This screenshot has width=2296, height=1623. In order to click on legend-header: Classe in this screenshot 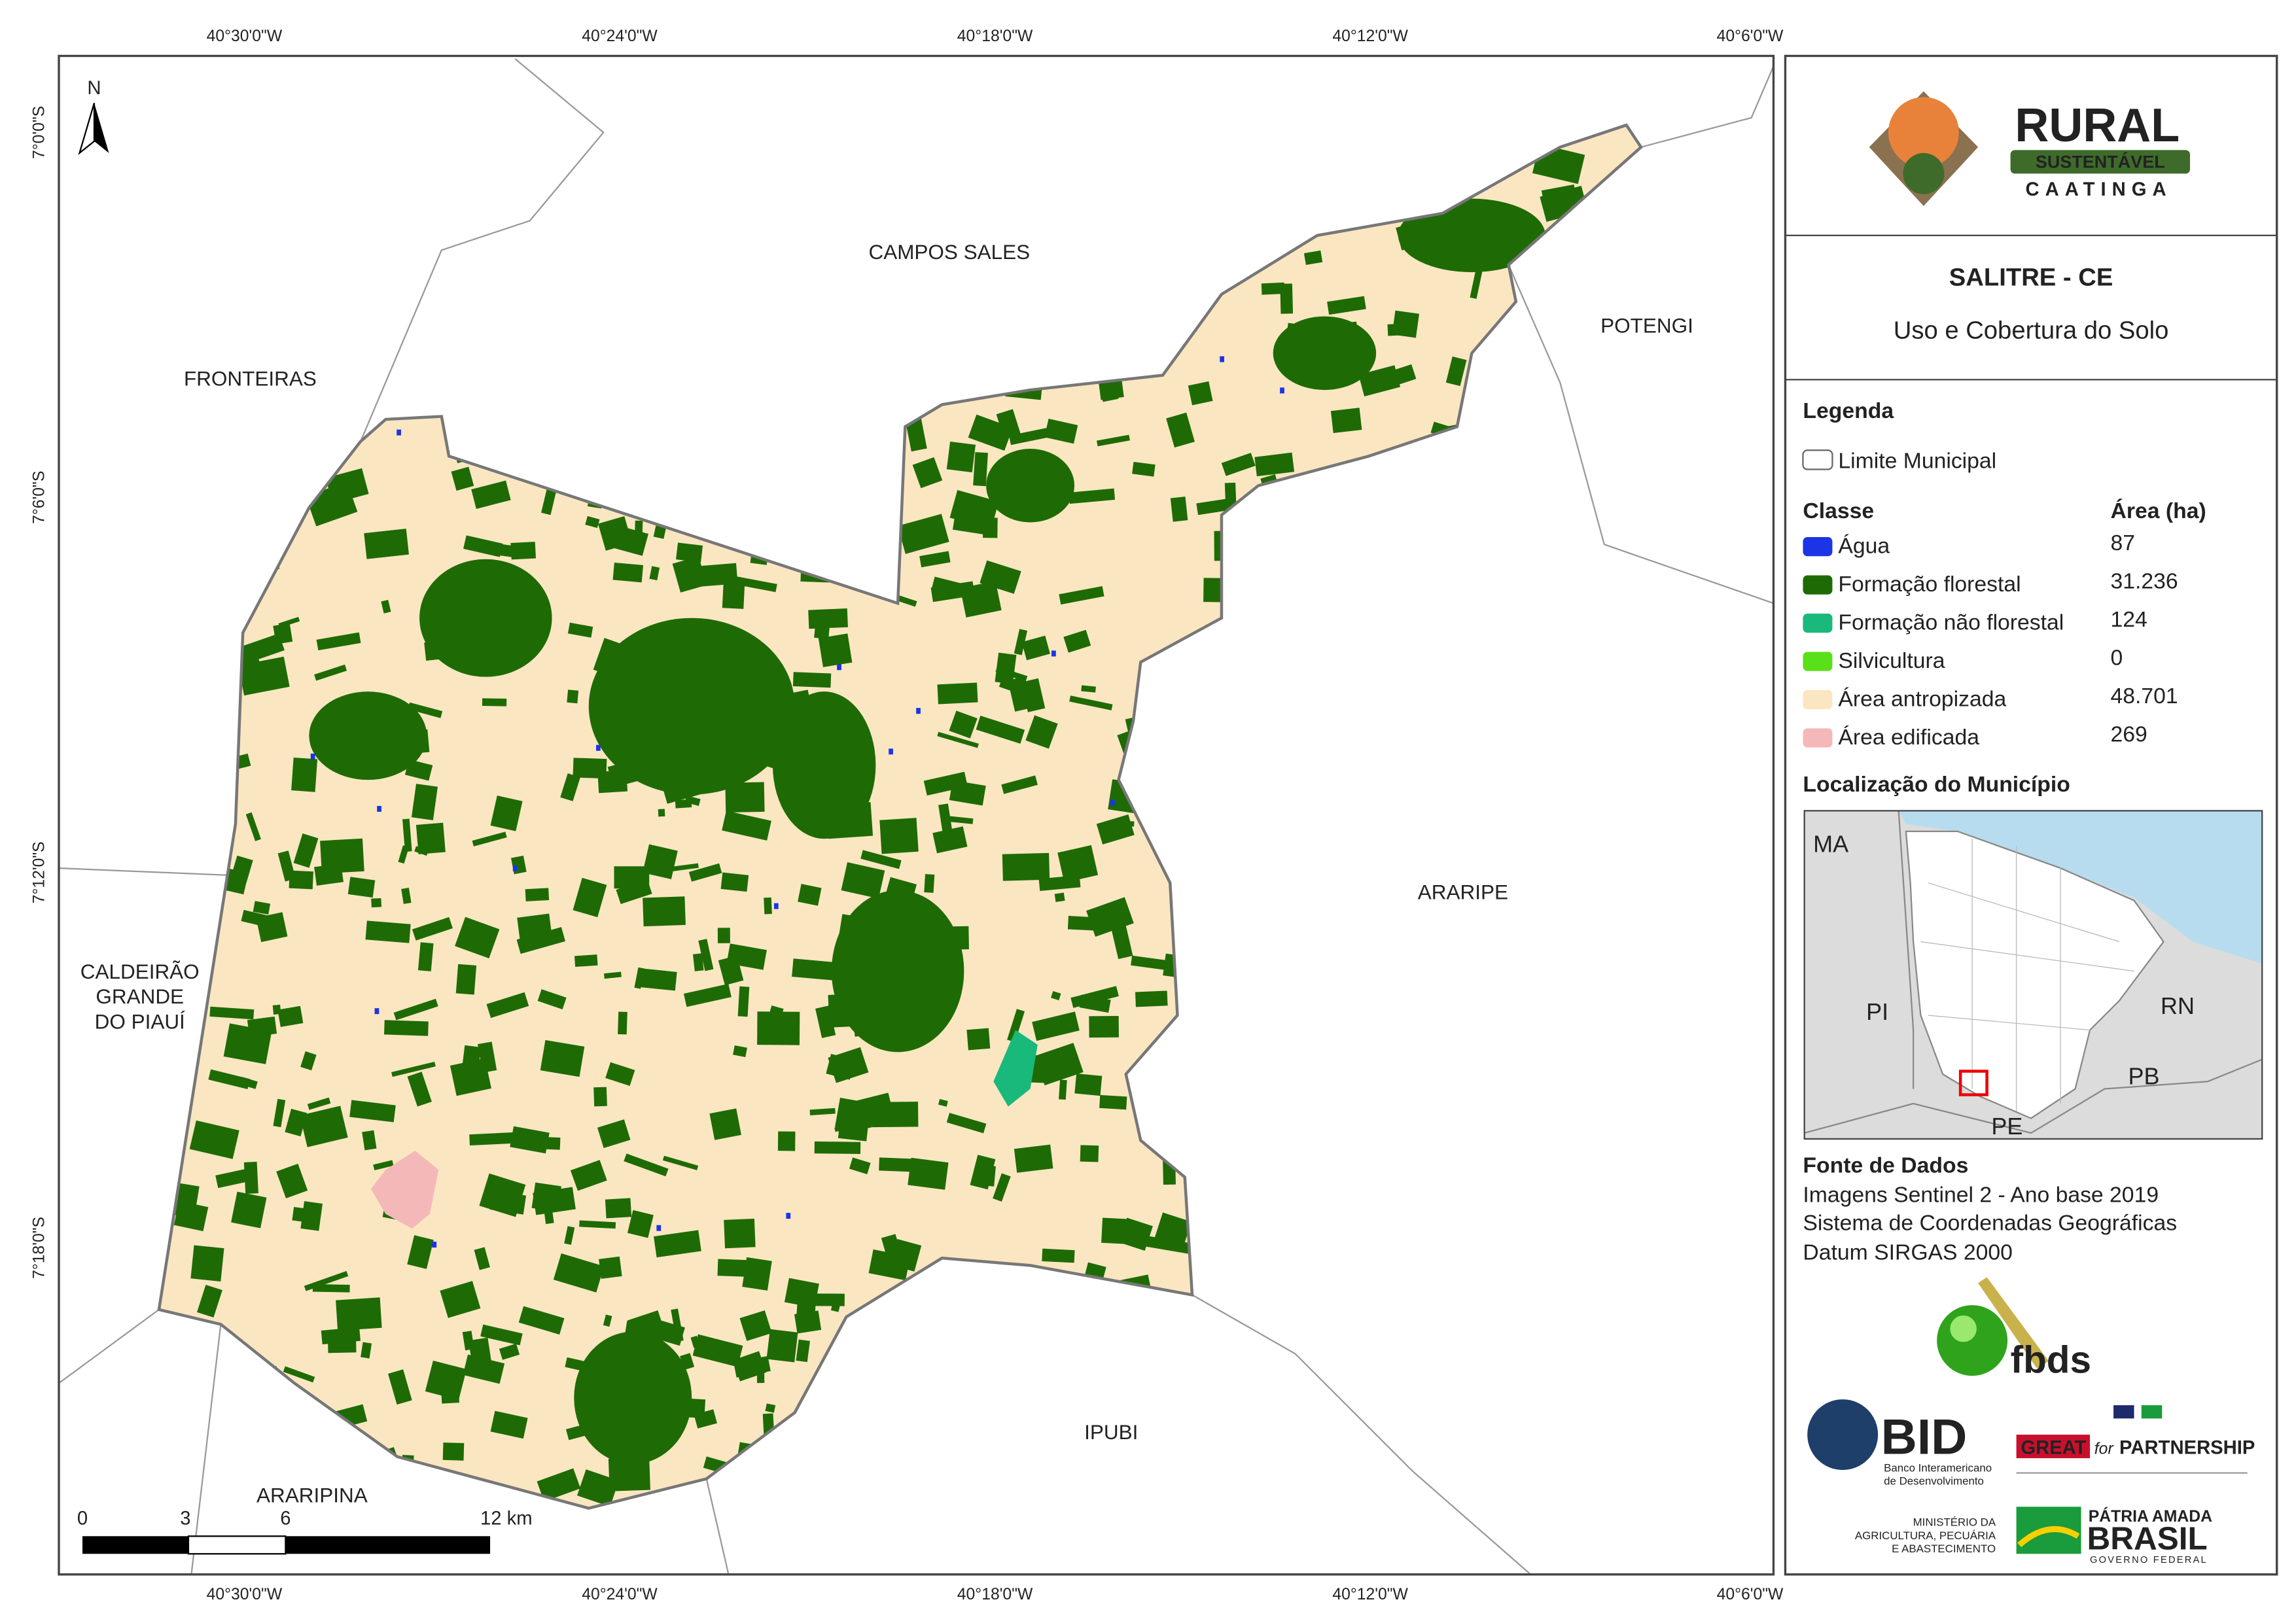, I will do `click(1838, 511)`.